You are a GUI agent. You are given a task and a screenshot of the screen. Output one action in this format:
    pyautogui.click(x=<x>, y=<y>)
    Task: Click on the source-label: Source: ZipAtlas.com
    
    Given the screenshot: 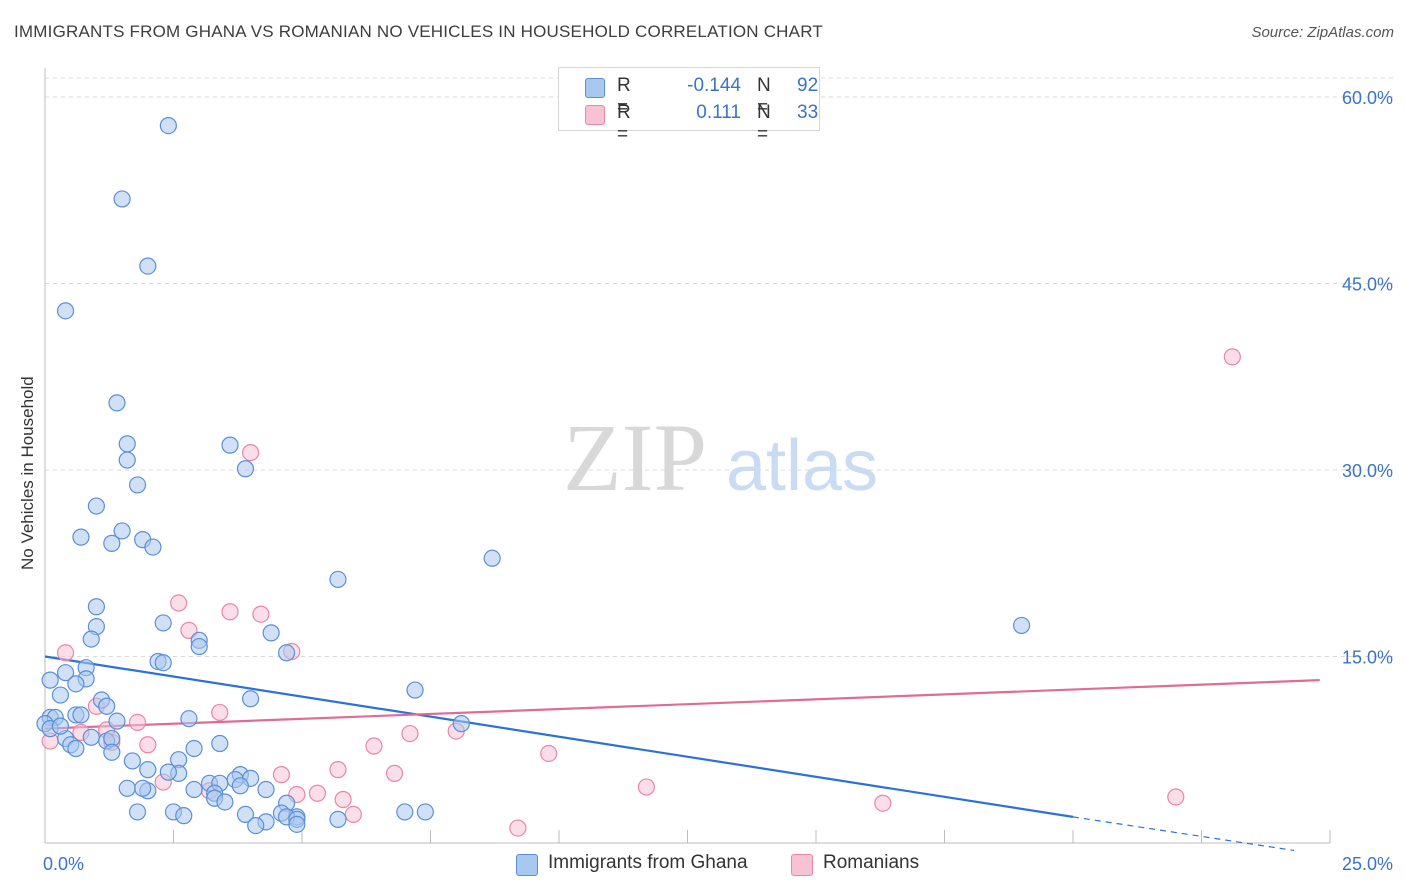 What is the action you would take?
    pyautogui.click(x=1322, y=32)
    